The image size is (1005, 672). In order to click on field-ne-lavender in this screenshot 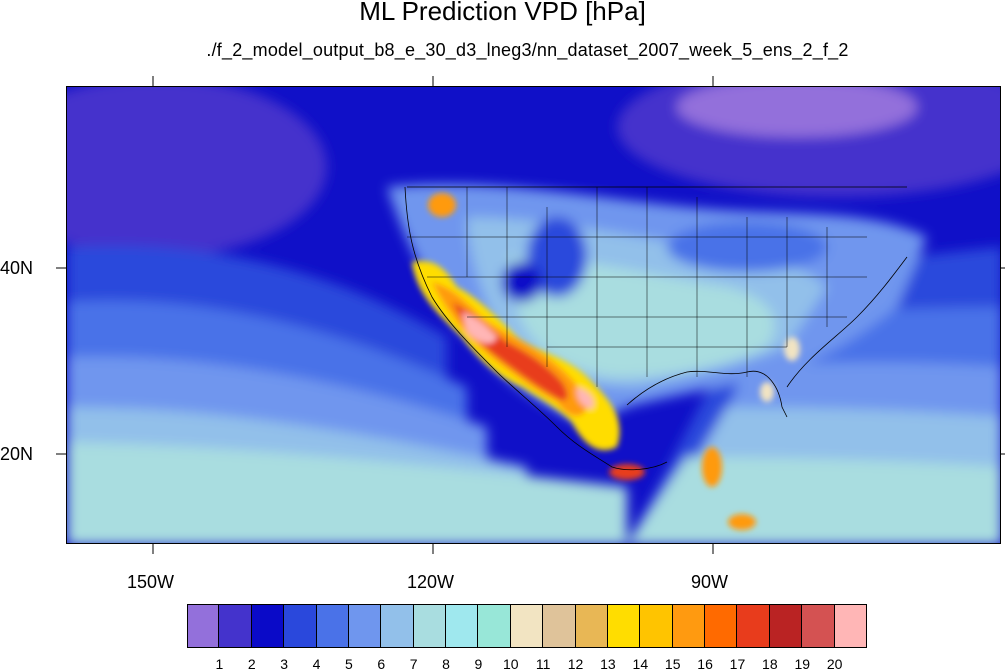, I will do `click(797, 112)`.